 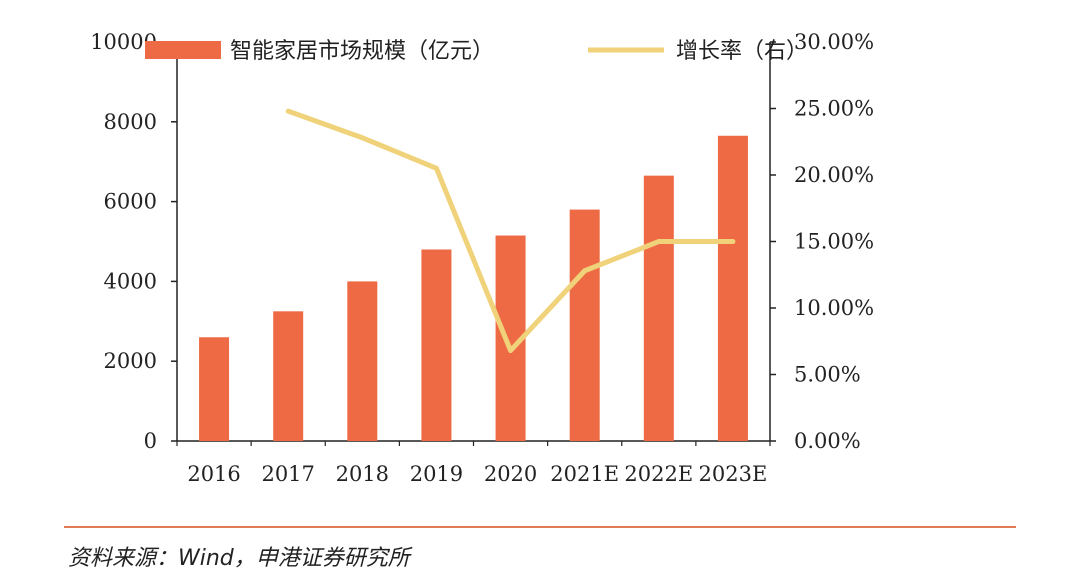 What do you see at coordinates (239, 558) in the screenshot?
I see `source-note: 资料来源：Wind，申港证券研究所` at bounding box center [239, 558].